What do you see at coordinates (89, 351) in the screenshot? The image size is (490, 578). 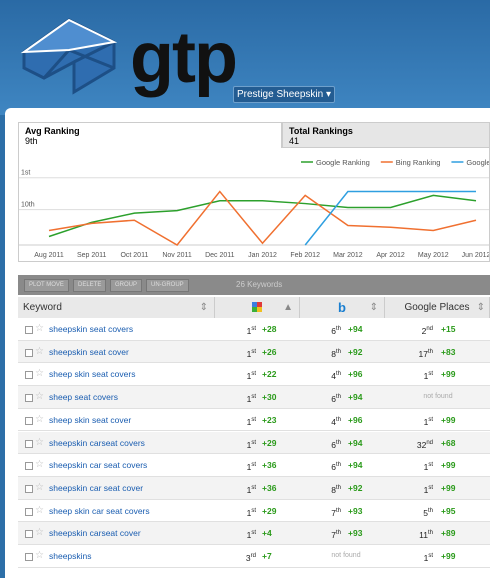 I see `keyword-link: sheepskin seat cover` at bounding box center [89, 351].